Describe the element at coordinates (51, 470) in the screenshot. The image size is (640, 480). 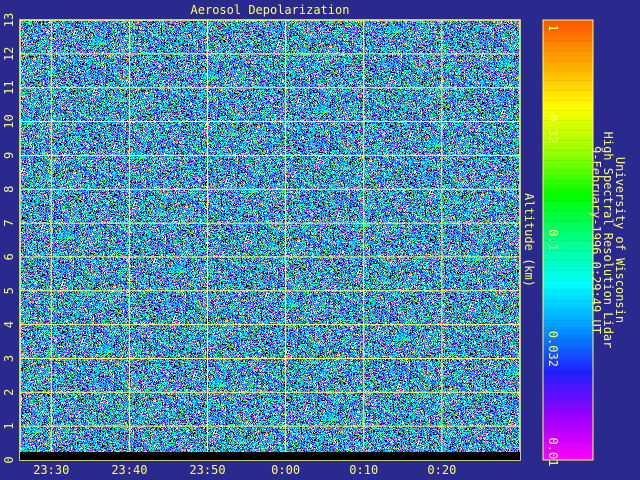
I see `x-tick-label: 23:30` at that location.